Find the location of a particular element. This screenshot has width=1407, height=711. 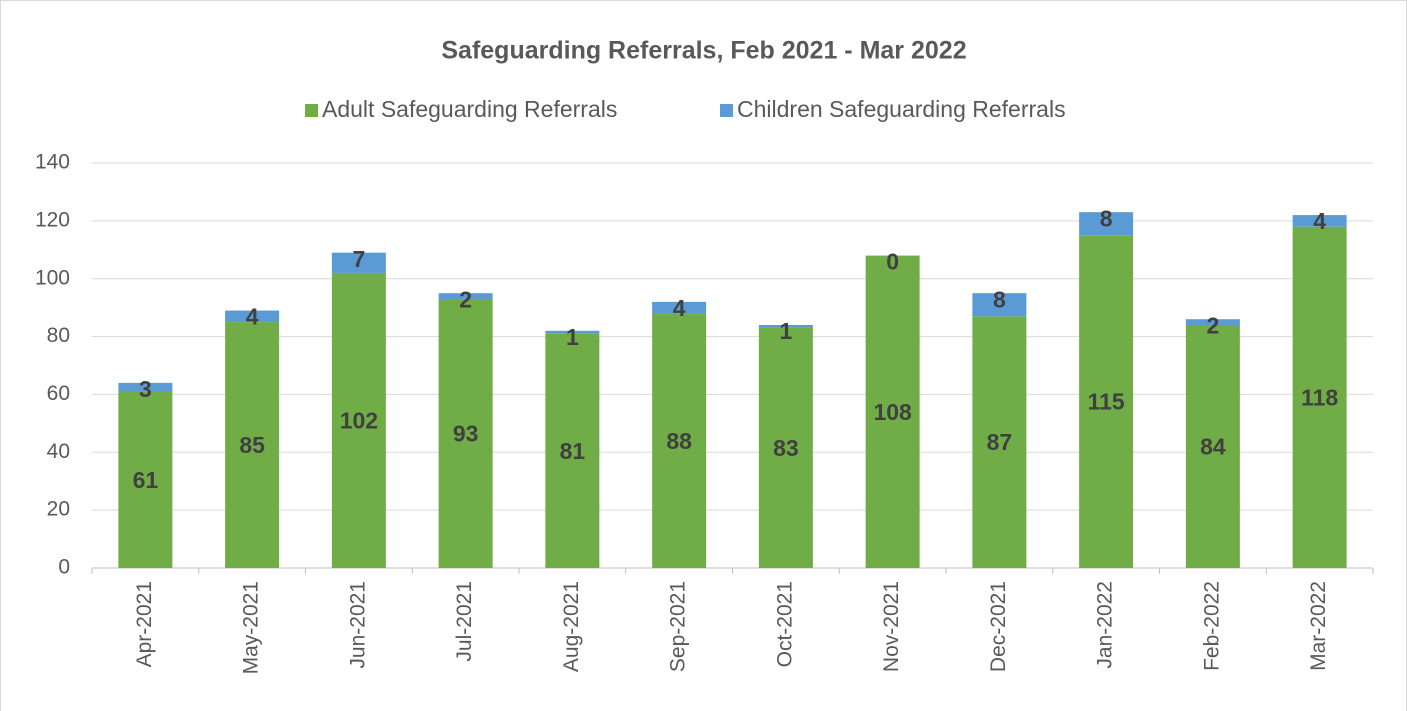

legend-label: Children Safeguarding Referrals is located at coordinates (901, 109).